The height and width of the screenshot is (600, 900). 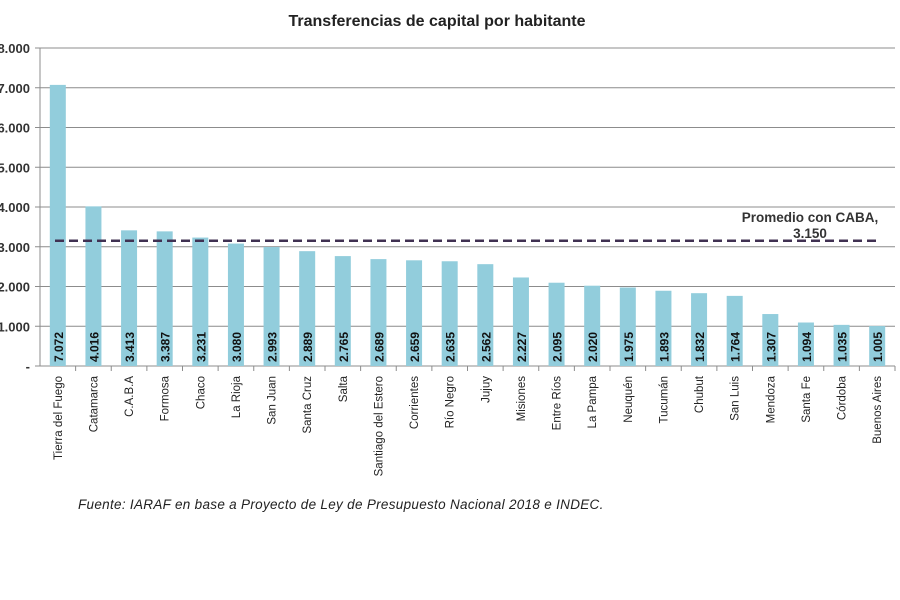 What do you see at coordinates (522, 347) in the screenshot?
I see `data-label: 2.227` at bounding box center [522, 347].